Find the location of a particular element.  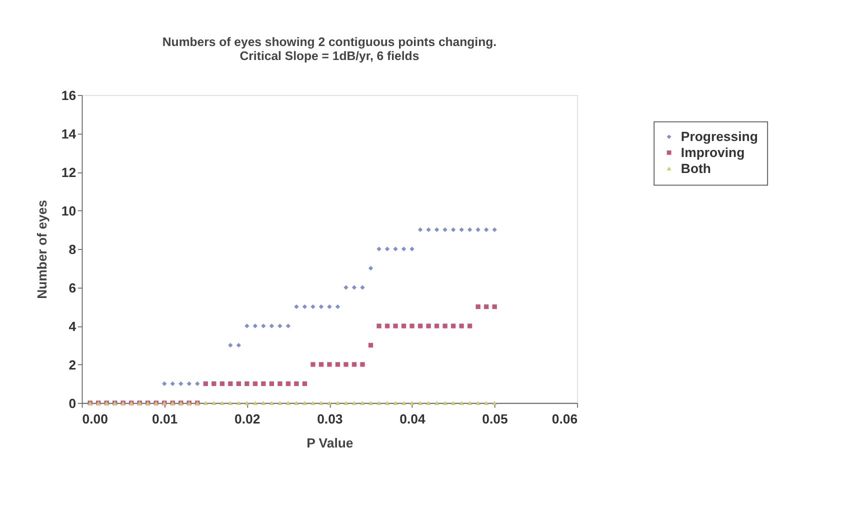

text: Critical Slope = 1dB/yr, 6 fields is located at coordinates (330, 55).